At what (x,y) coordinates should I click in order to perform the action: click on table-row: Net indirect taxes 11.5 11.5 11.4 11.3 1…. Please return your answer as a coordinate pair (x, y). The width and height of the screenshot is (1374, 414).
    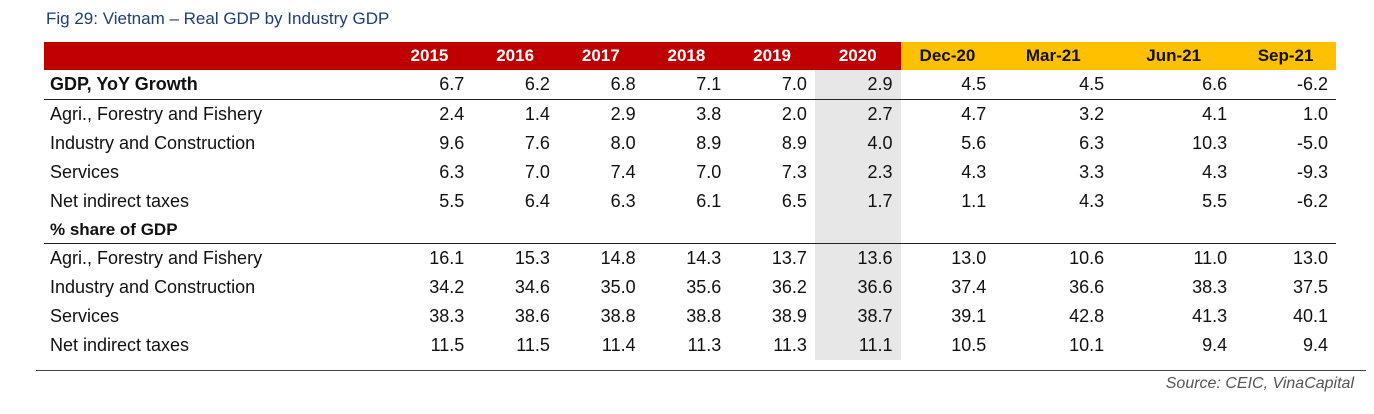
    Looking at the image, I should click on (690, 345).